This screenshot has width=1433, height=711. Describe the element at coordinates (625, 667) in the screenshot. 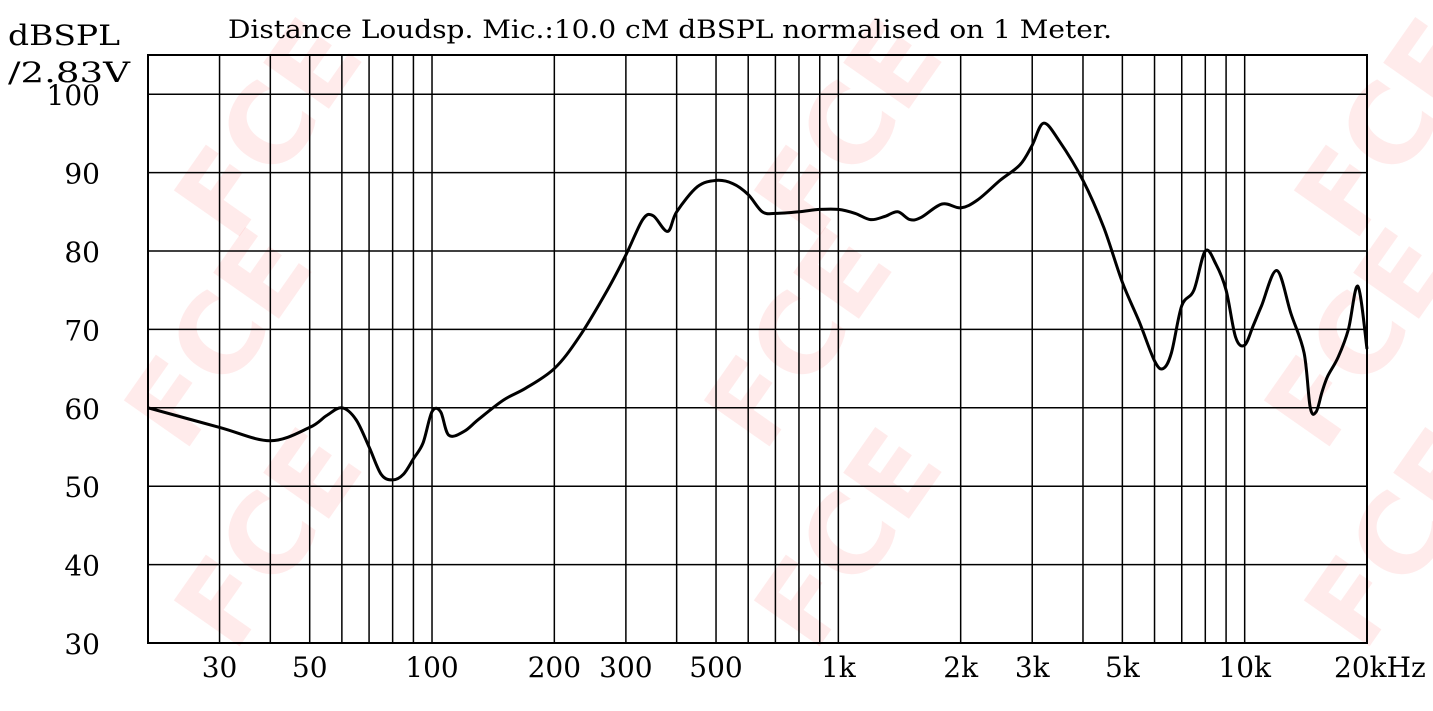

I see `x-tick-label: 300` at that location.